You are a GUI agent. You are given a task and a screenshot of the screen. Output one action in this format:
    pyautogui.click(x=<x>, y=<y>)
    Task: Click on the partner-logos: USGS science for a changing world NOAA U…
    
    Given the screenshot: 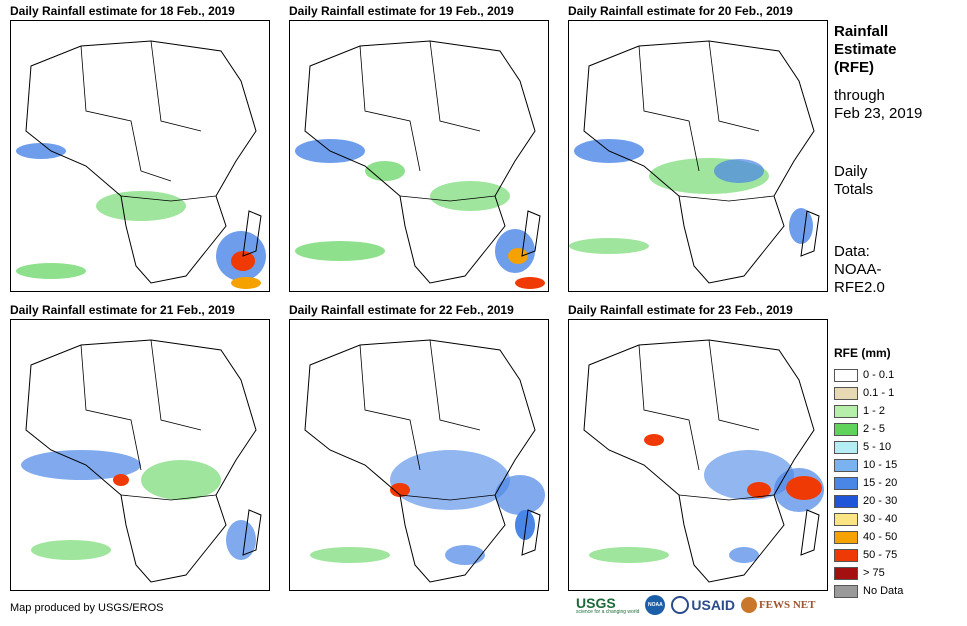 What is the action you would take?
    pyautogui.click(x=695, y=605)
    